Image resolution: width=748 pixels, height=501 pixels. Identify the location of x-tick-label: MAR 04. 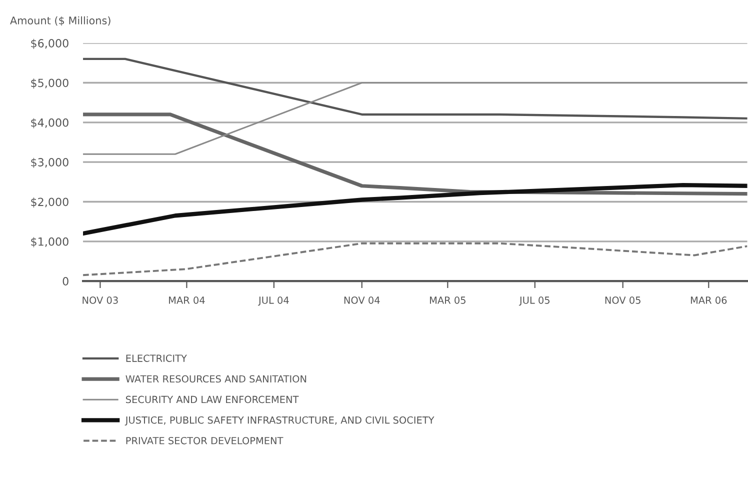
(187, 300).